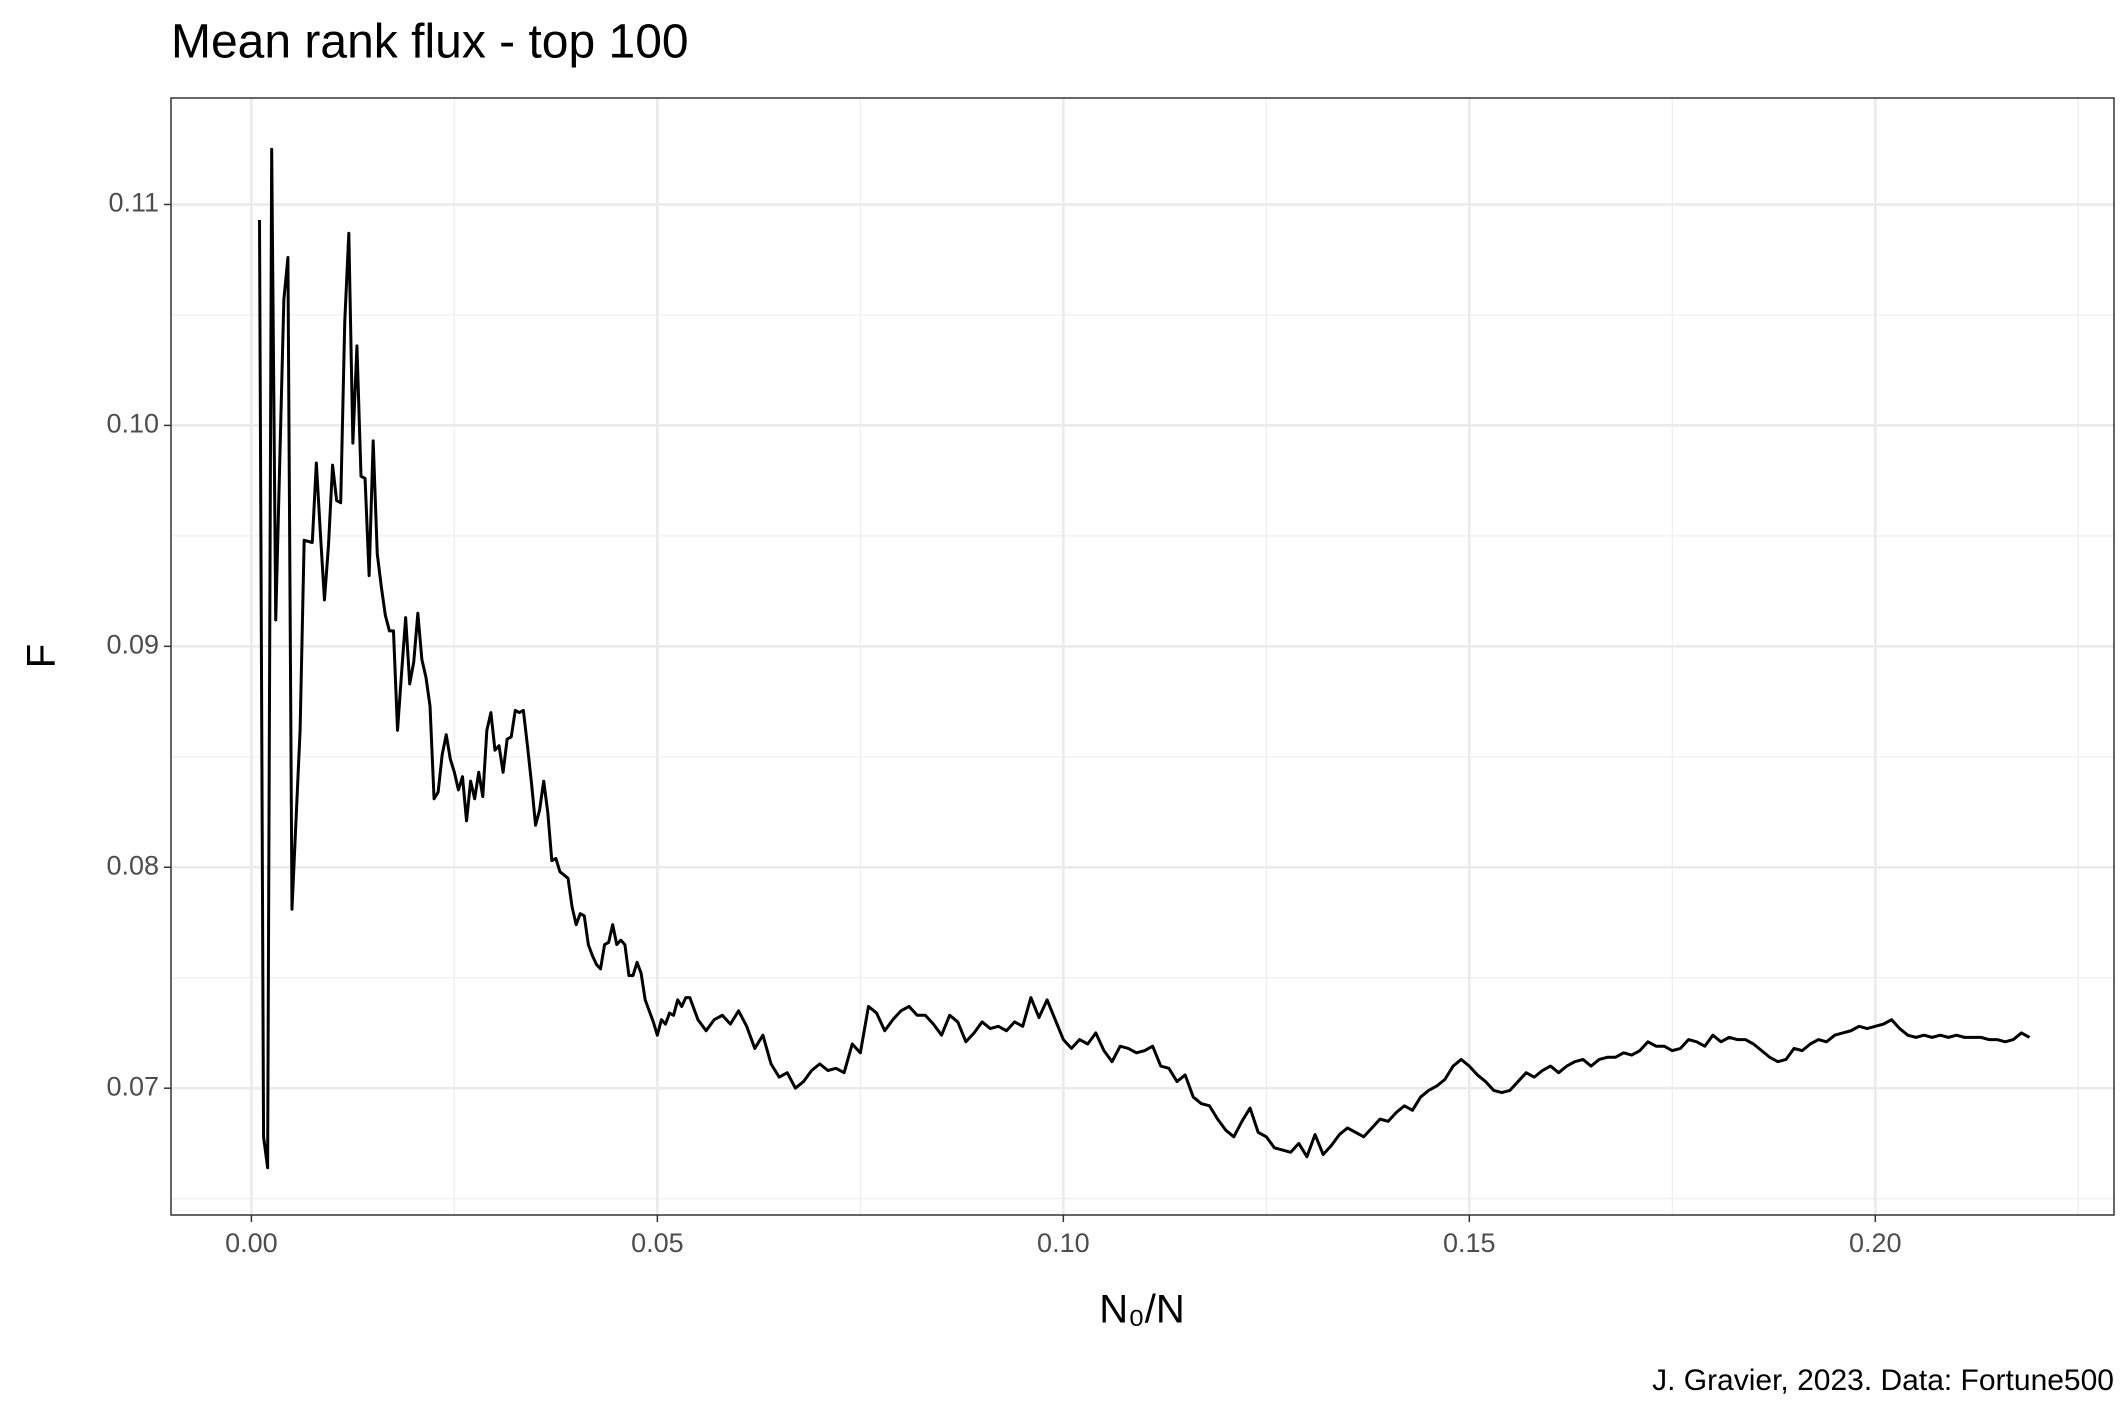 This screenshot has height=1417, width=2125. I want to click on x-tick-label: 0.05, so click(657, 1243).